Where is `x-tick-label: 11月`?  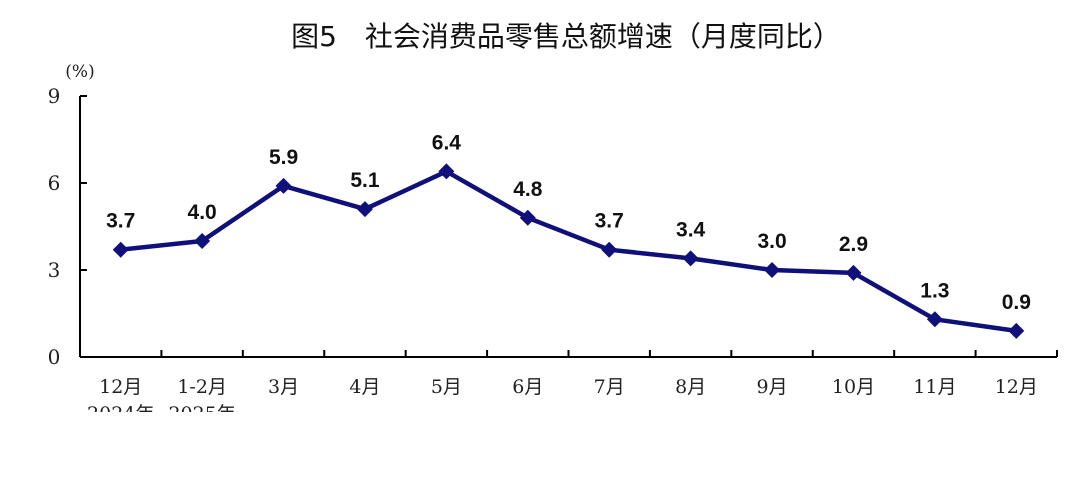
x-tick-label: 11月 is located at coordinates (934, 387).